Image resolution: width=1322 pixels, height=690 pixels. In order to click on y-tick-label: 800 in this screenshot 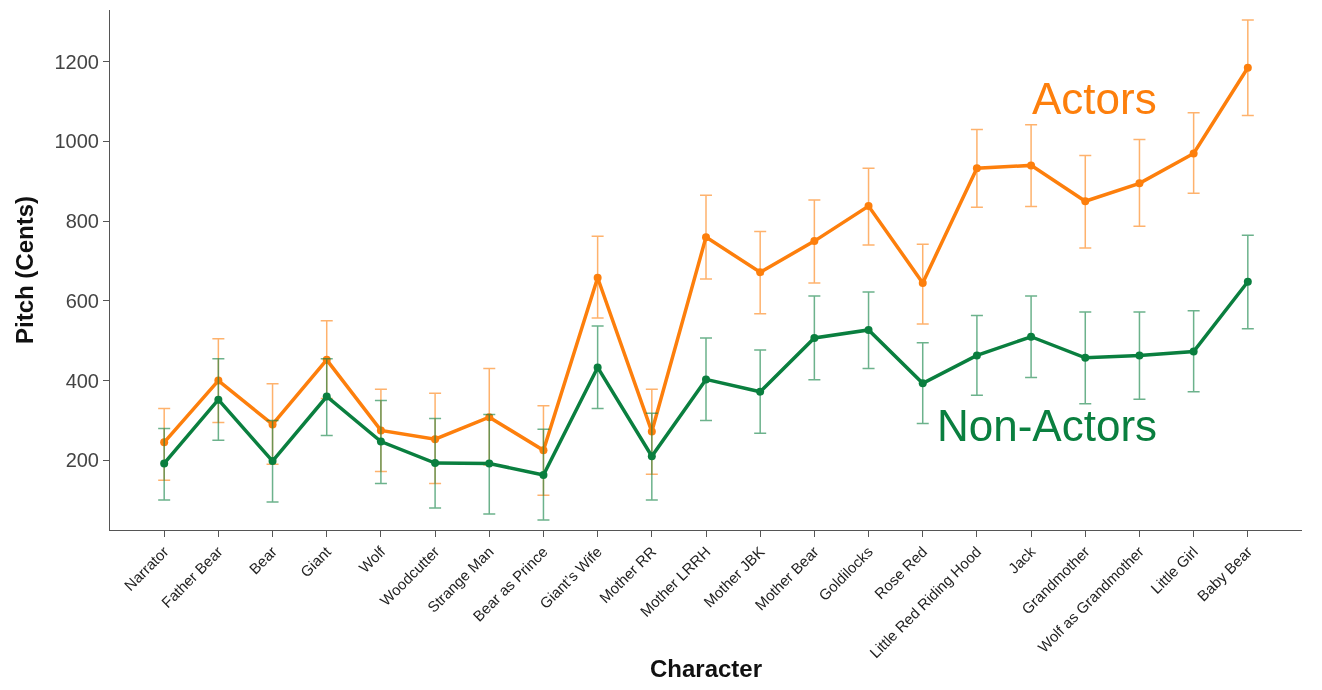, I will do `click(82, 221)`.